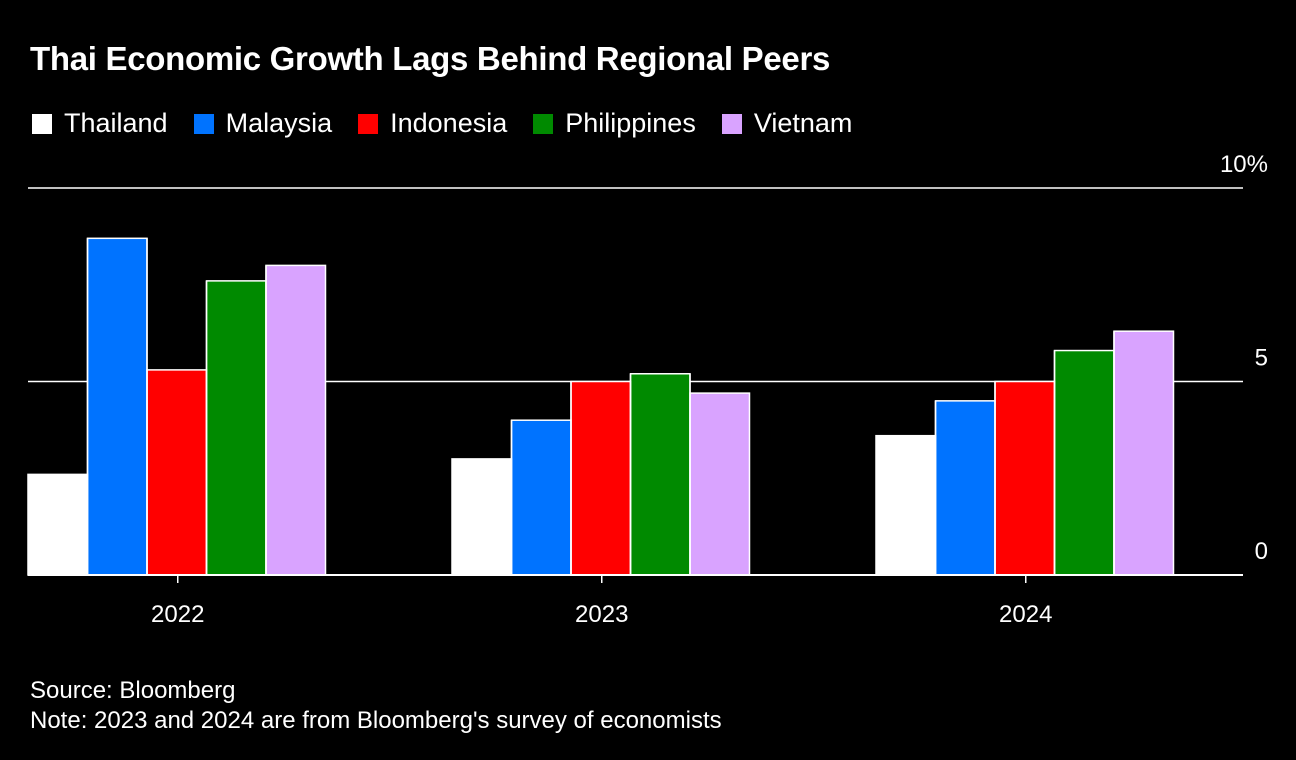 The height and width of the screenshot is (760, 1296). Describe the element at coordinates (731, 123) in the screenshot. I see `legend-swatch-vietnam` at that location.